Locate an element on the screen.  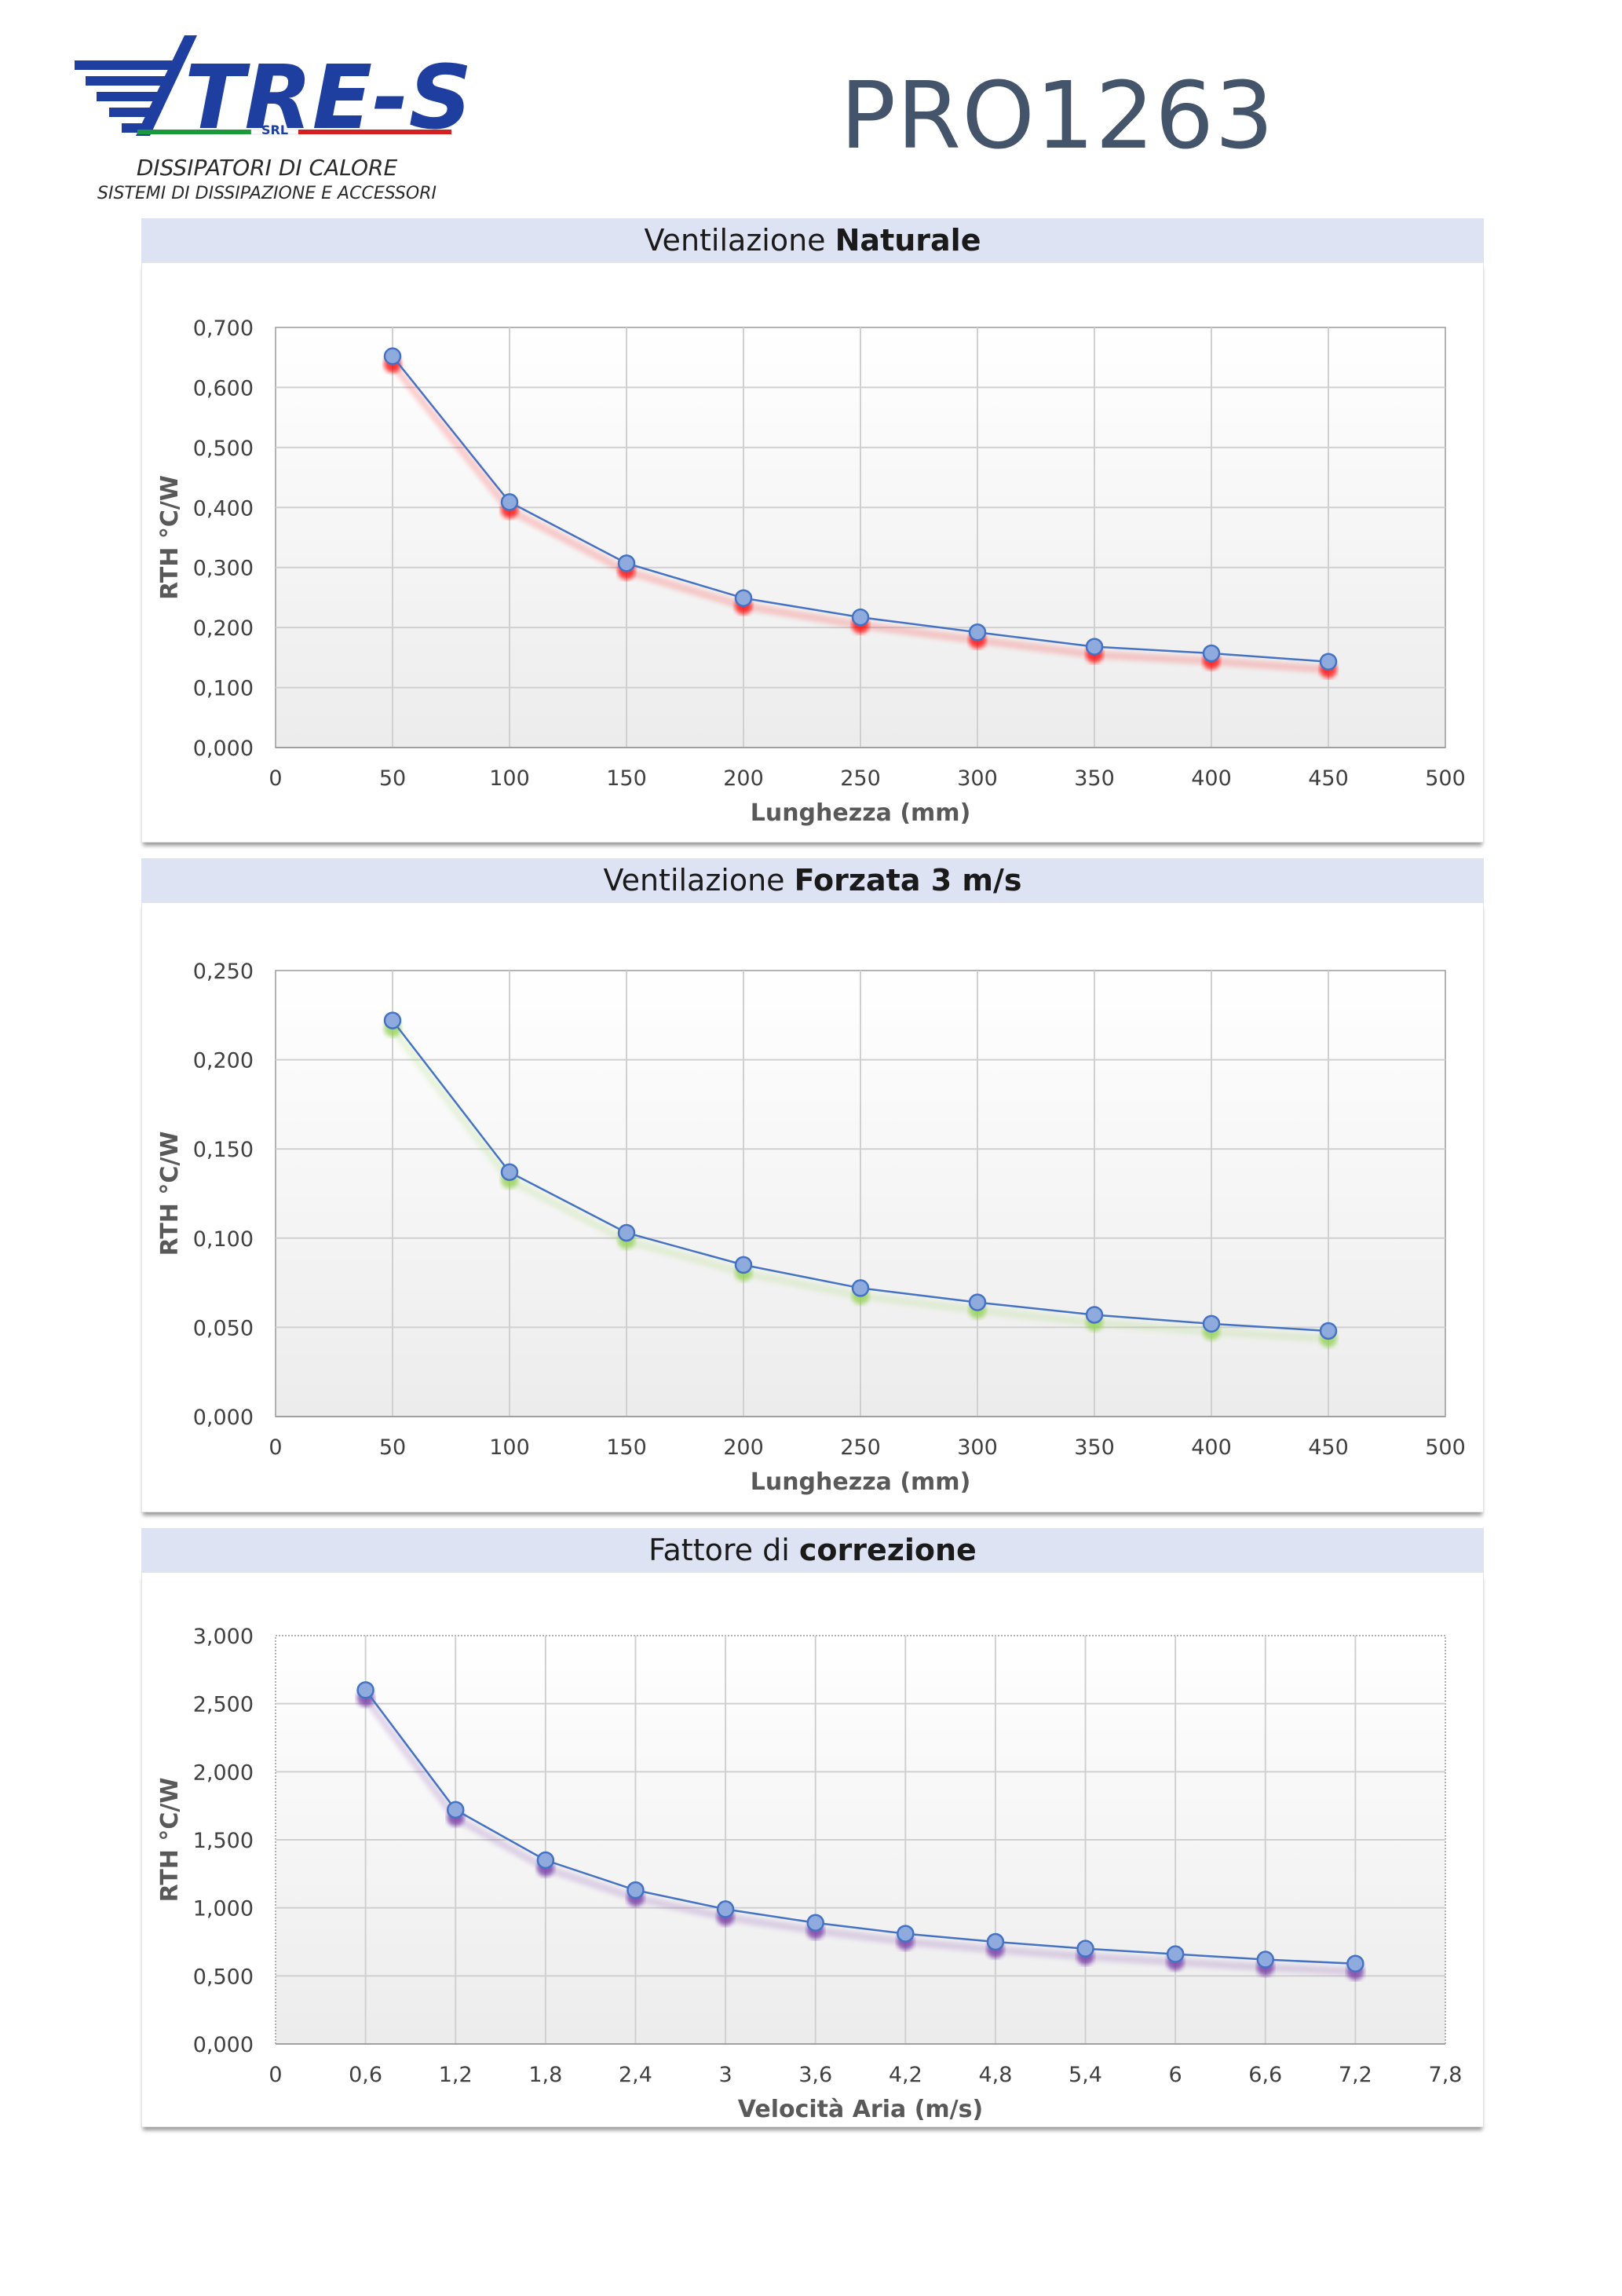
series-line is located at coordinates (860, 1827).